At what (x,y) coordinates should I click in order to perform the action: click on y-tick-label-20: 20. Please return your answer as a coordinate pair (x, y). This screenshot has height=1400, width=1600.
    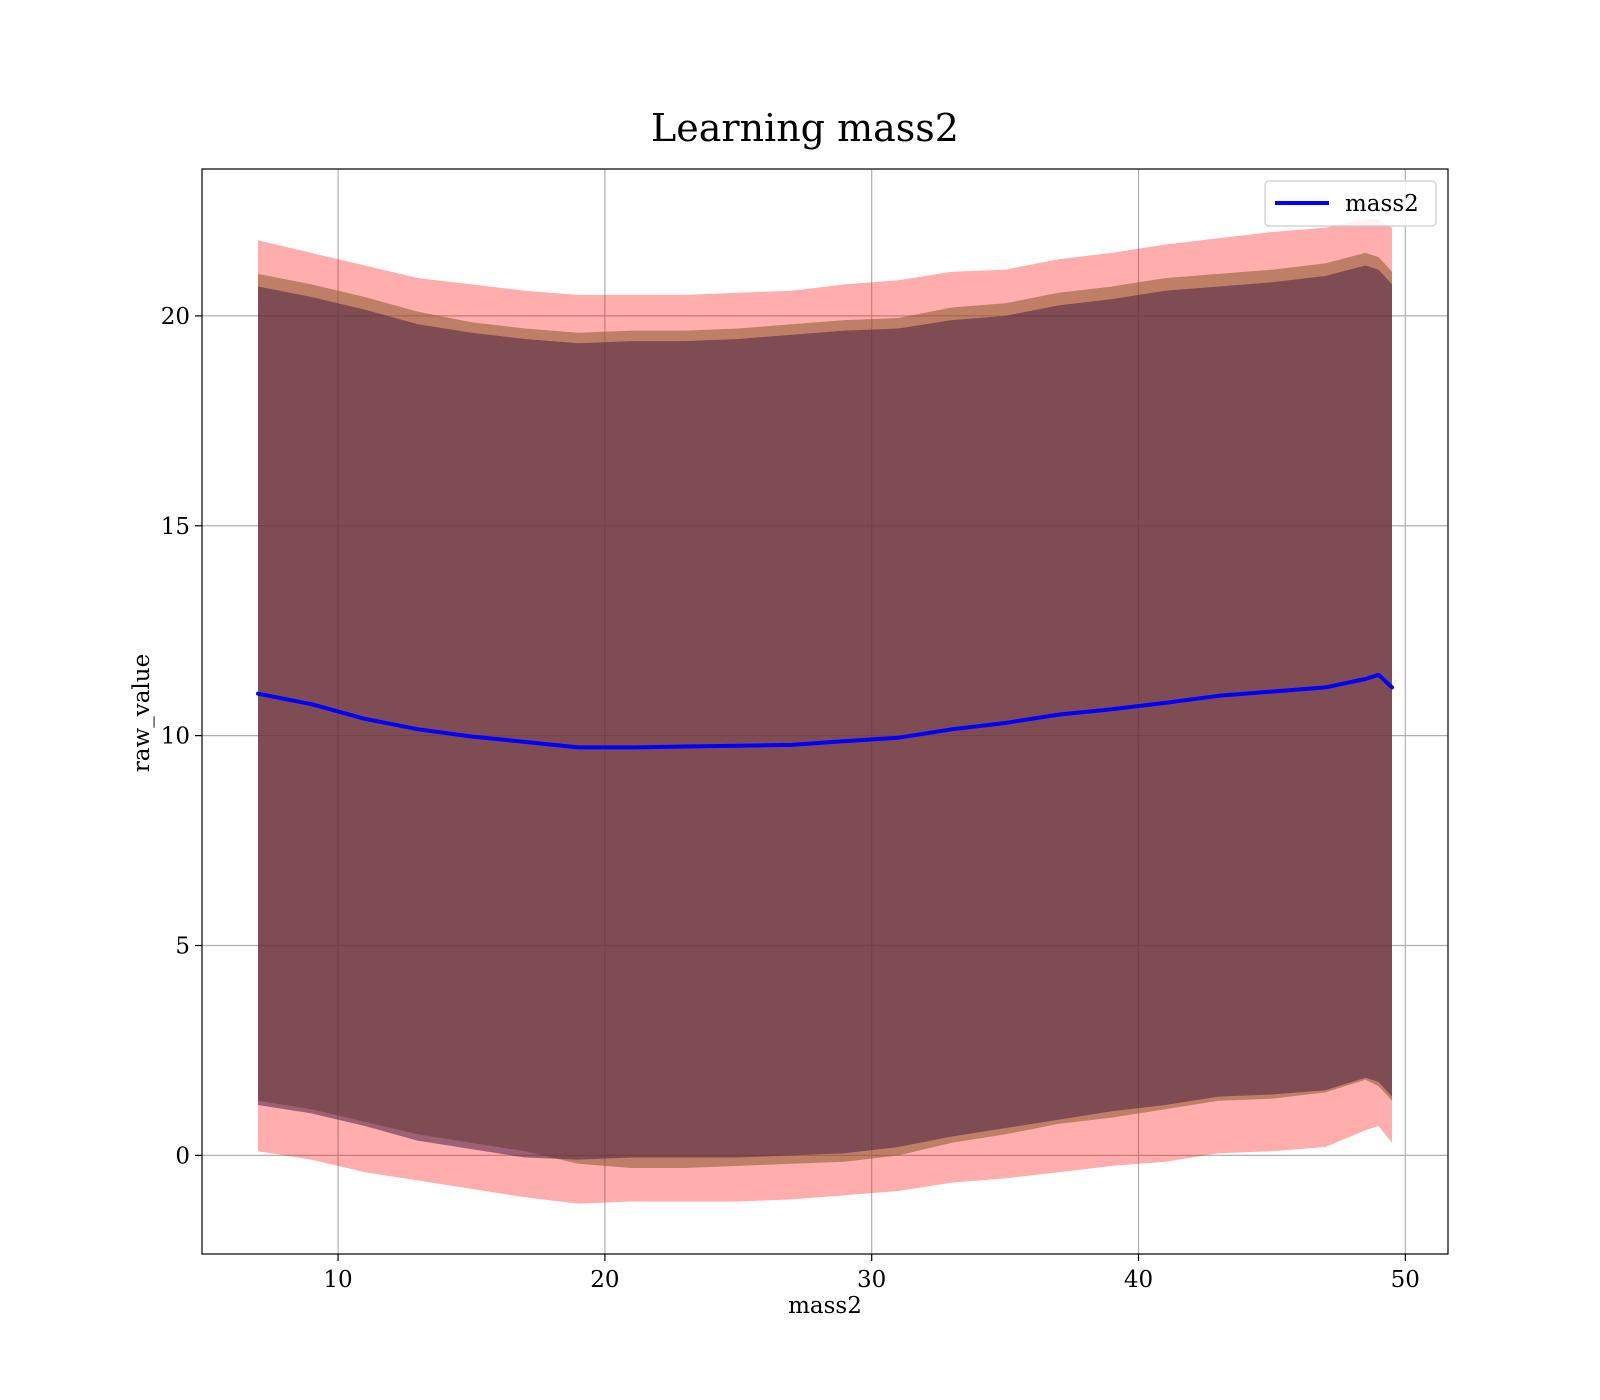
    Looking at the image, I should click on (175, 317).